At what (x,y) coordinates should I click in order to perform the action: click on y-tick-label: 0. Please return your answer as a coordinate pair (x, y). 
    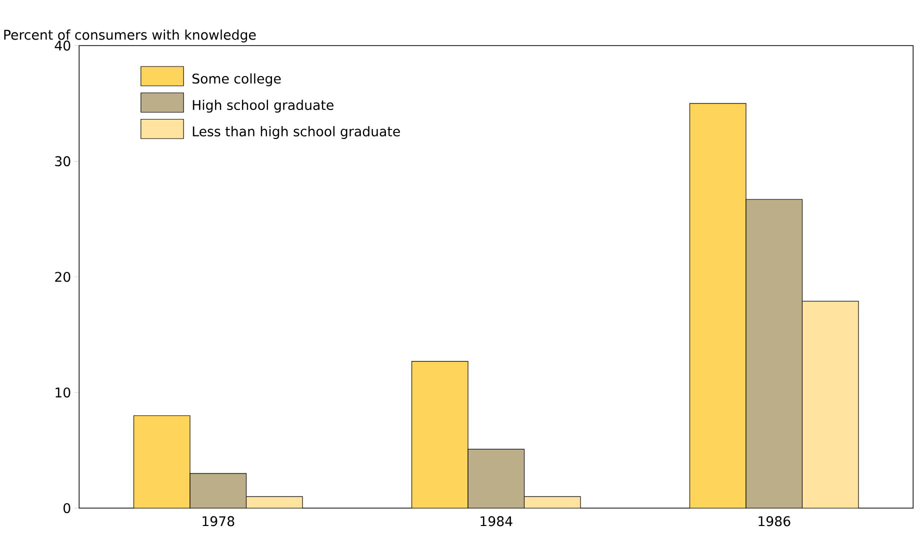
    Looking at the image, I should click on (67, 508).